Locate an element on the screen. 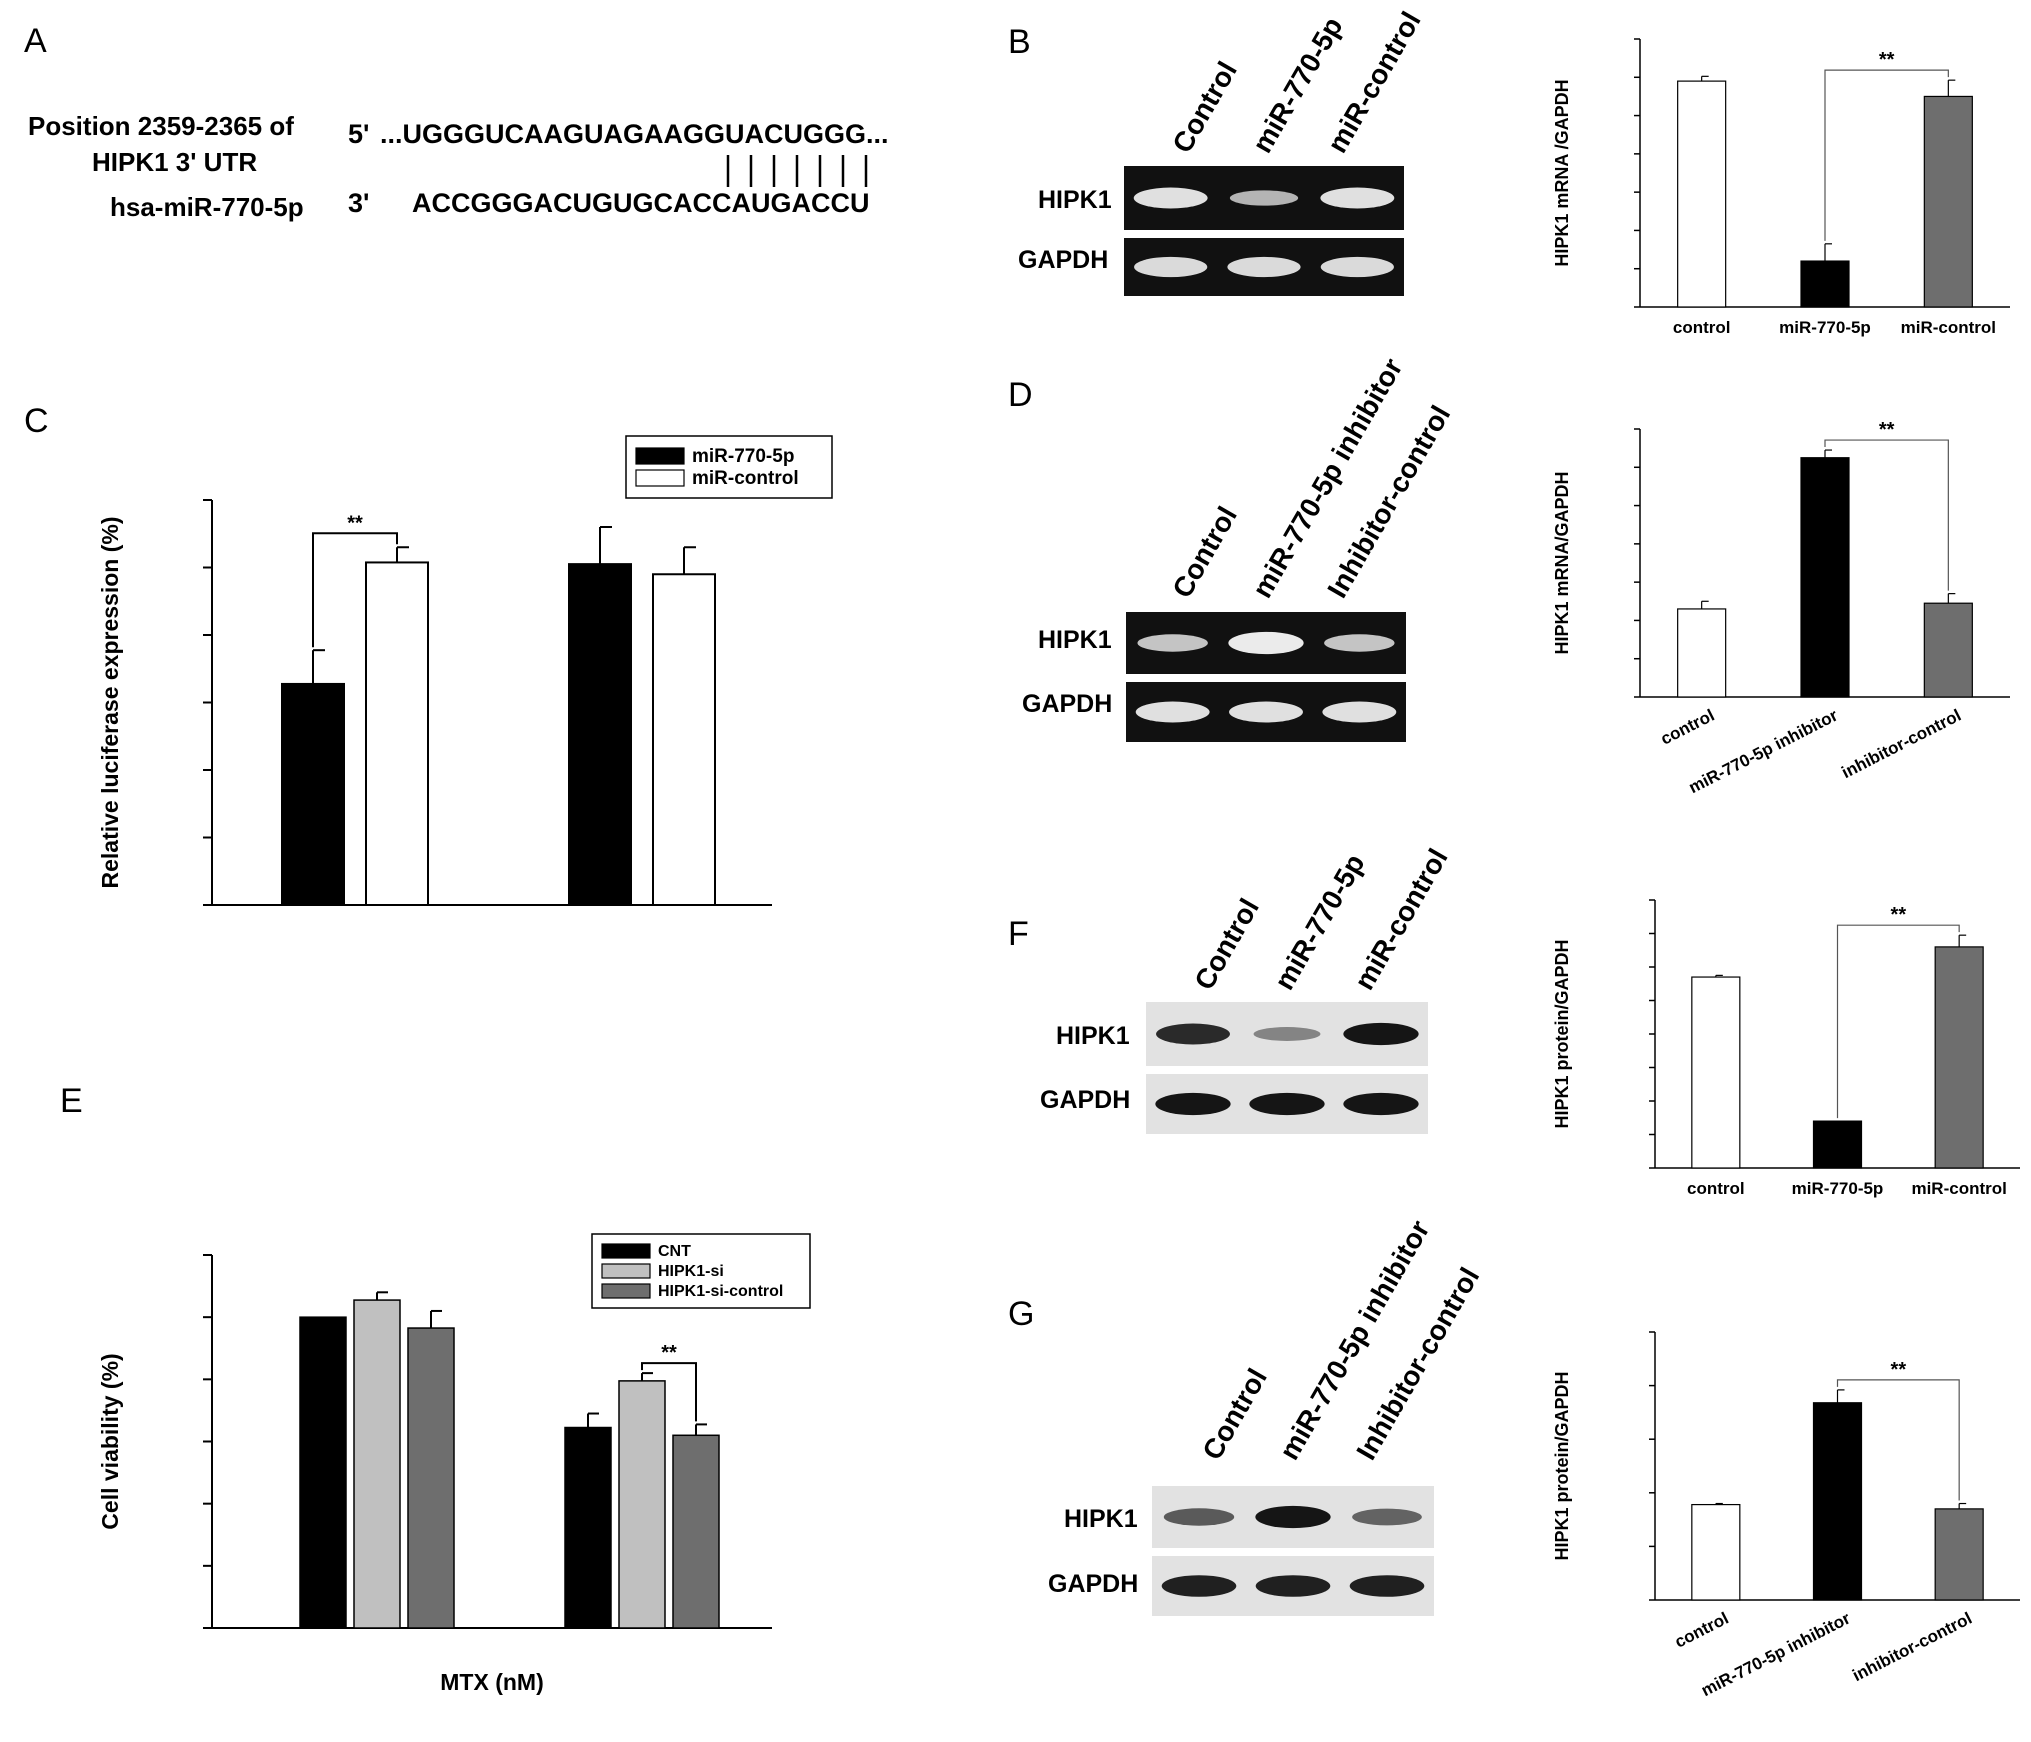 This screenshot has width=2031, height=1742. position-label-line2: HIPK1 3' UTR is located at coordinates (174, 162).